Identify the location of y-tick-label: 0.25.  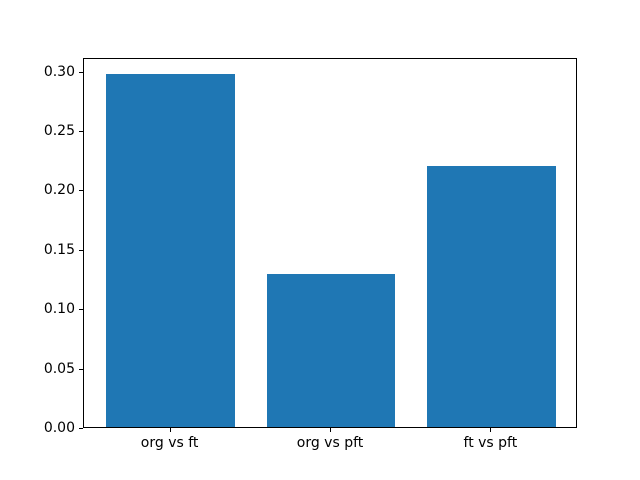
(59, 130).